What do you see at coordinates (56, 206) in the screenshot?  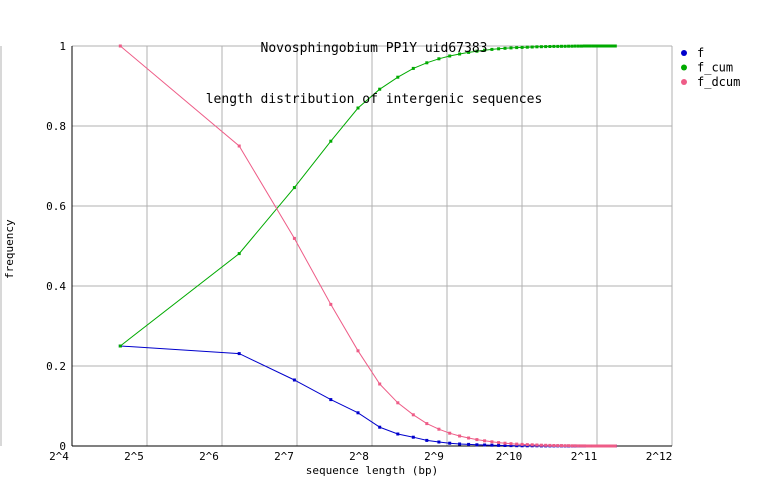 I see `y-tick-label-0.6: 0.6` at bounding box center [56, 206].